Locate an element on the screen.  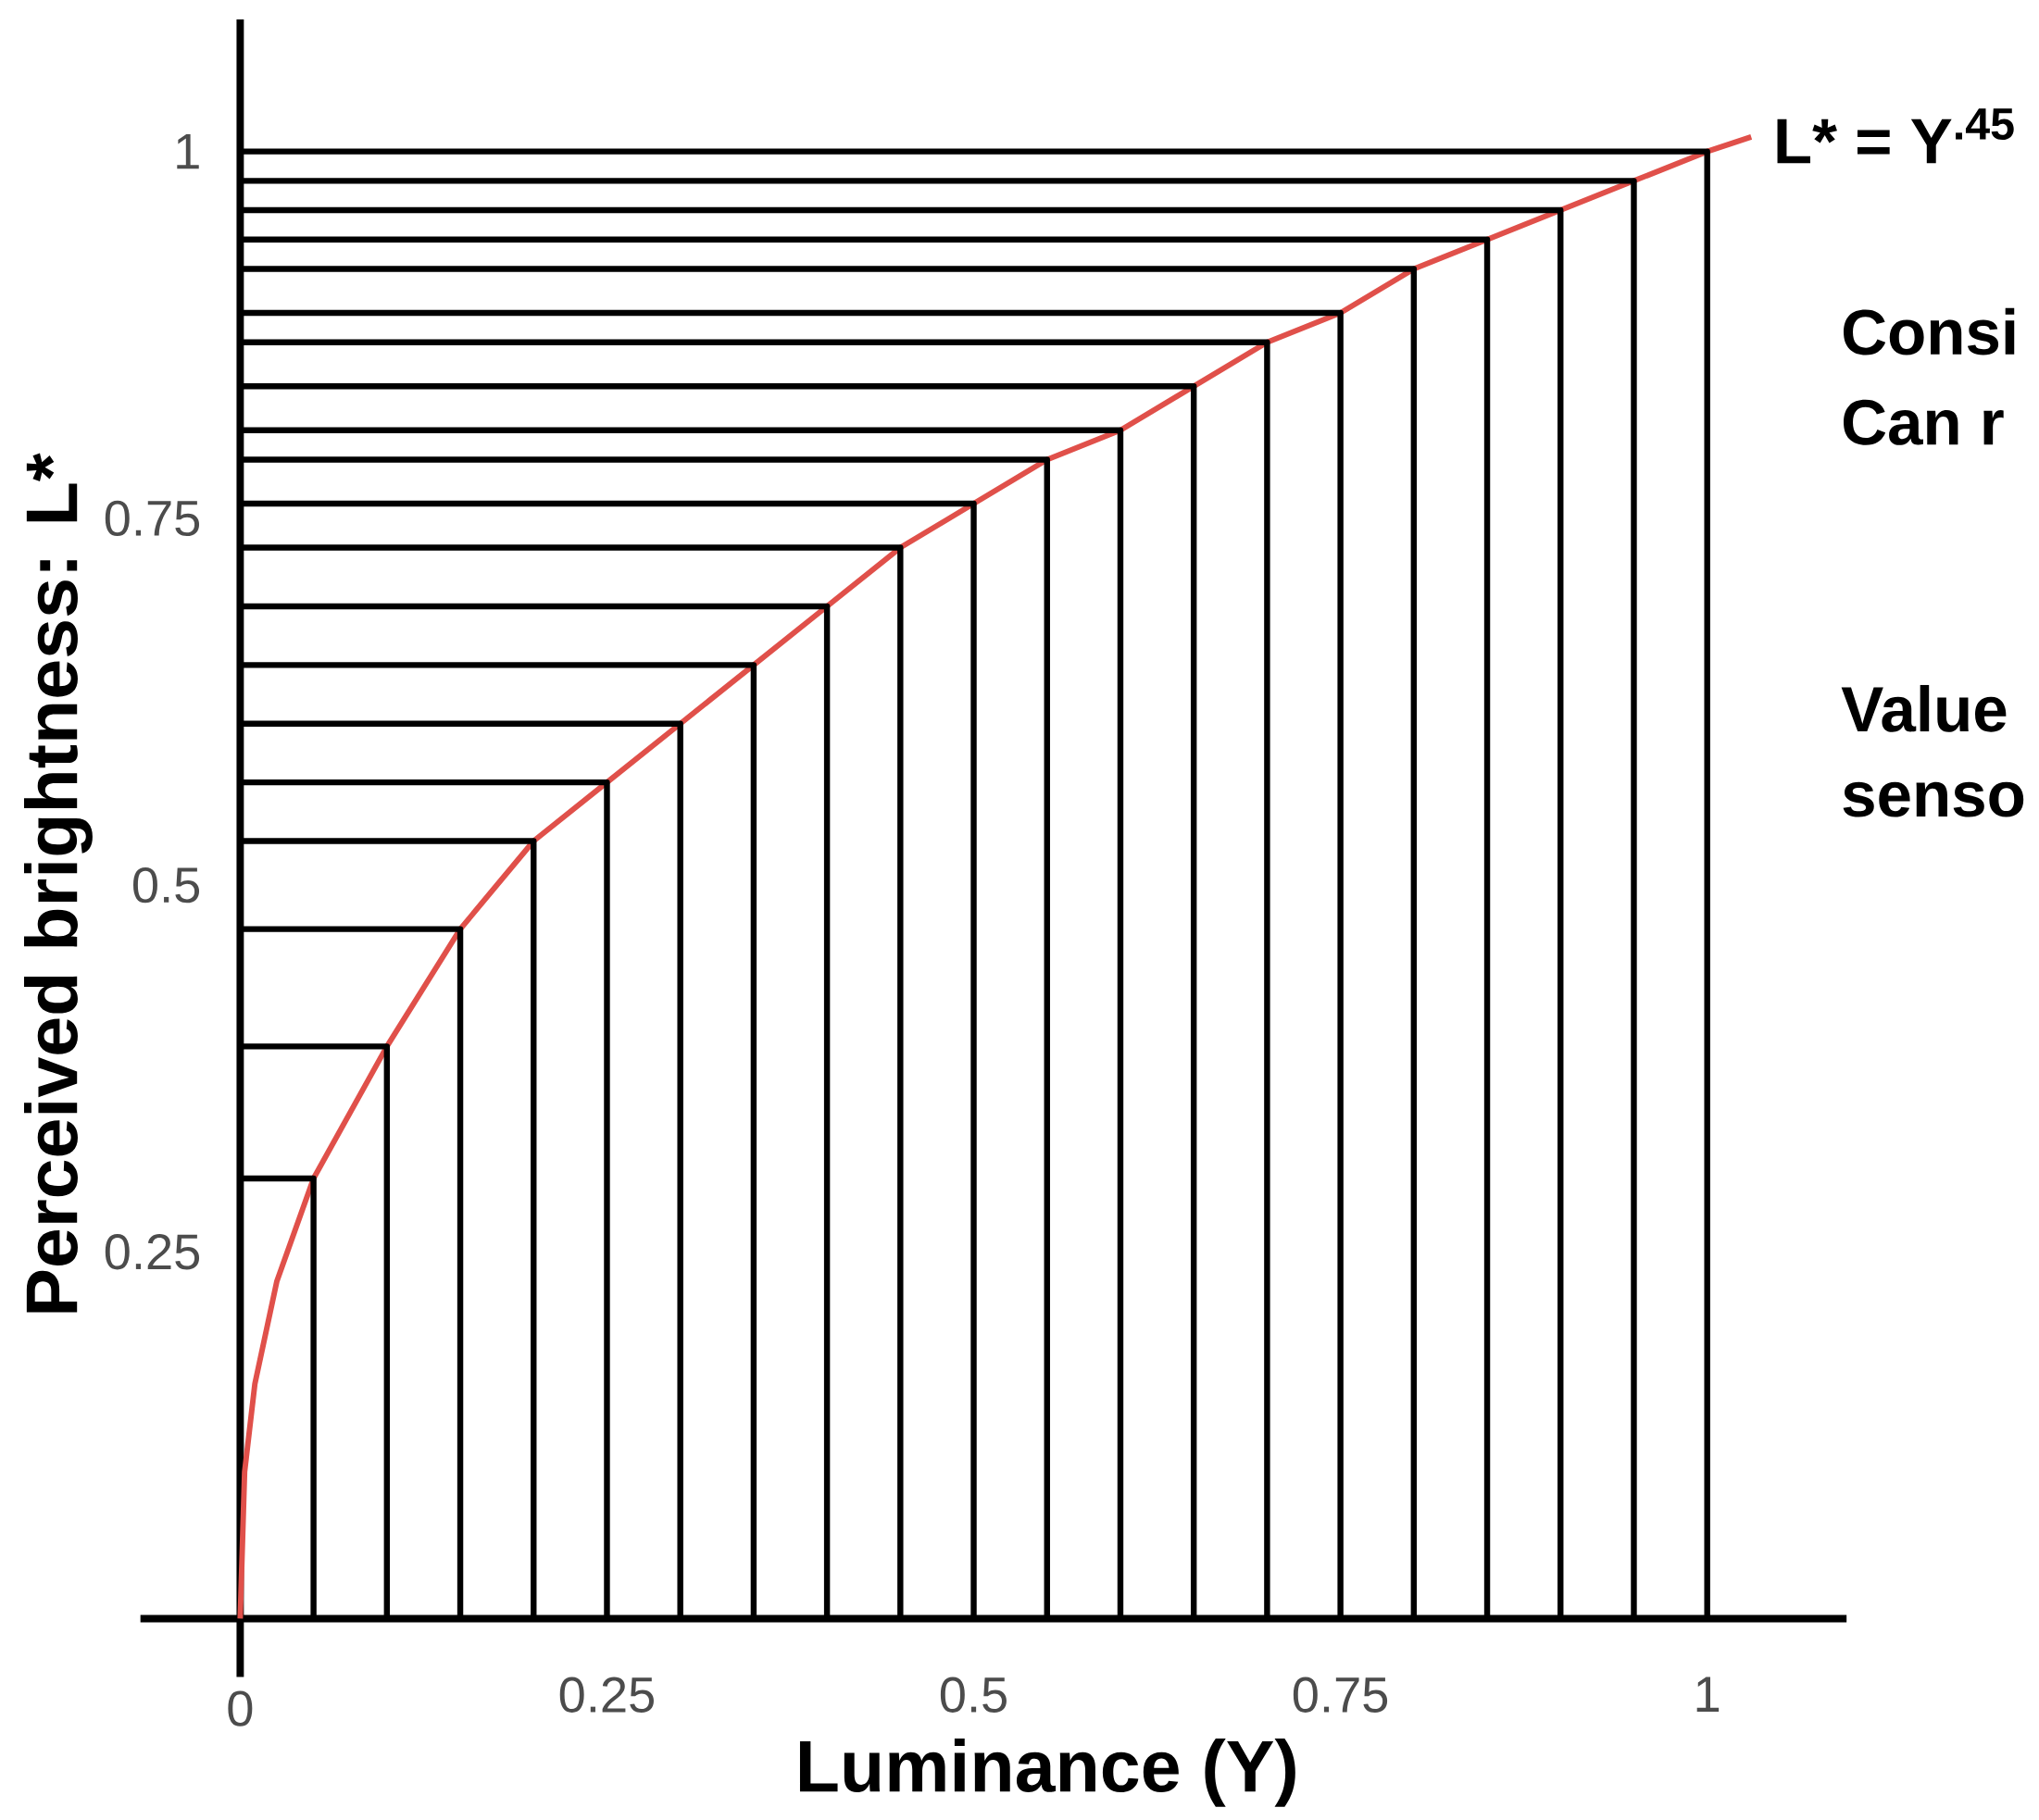
annotation: L* = Y$^{.45}$ is located at coordinates (1895, 136).